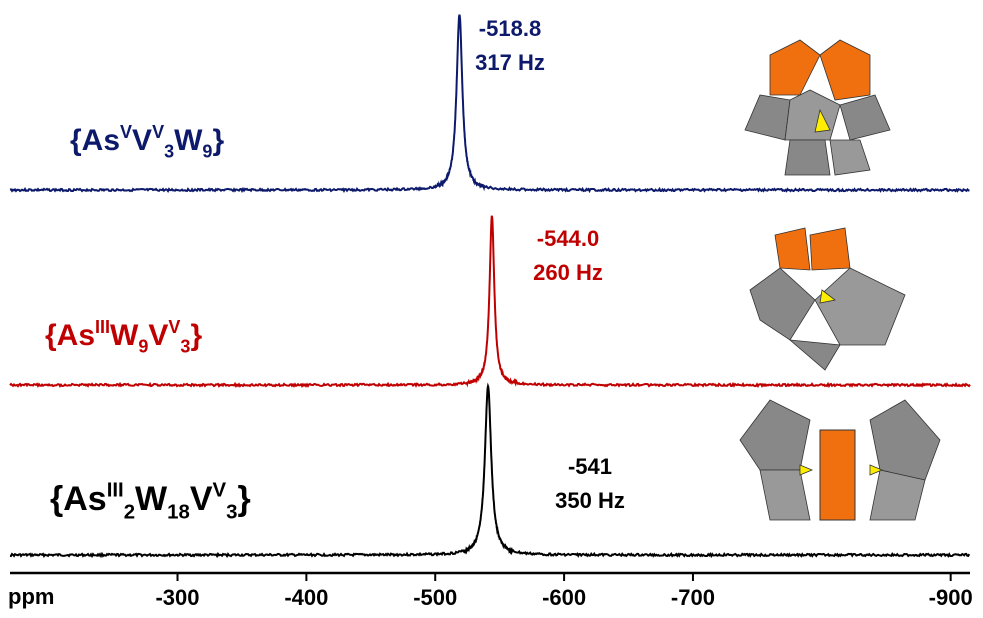  Describe the element at coordinates (31, 596) in the screenshot. I see `x-axis-label: ppm` at that location.